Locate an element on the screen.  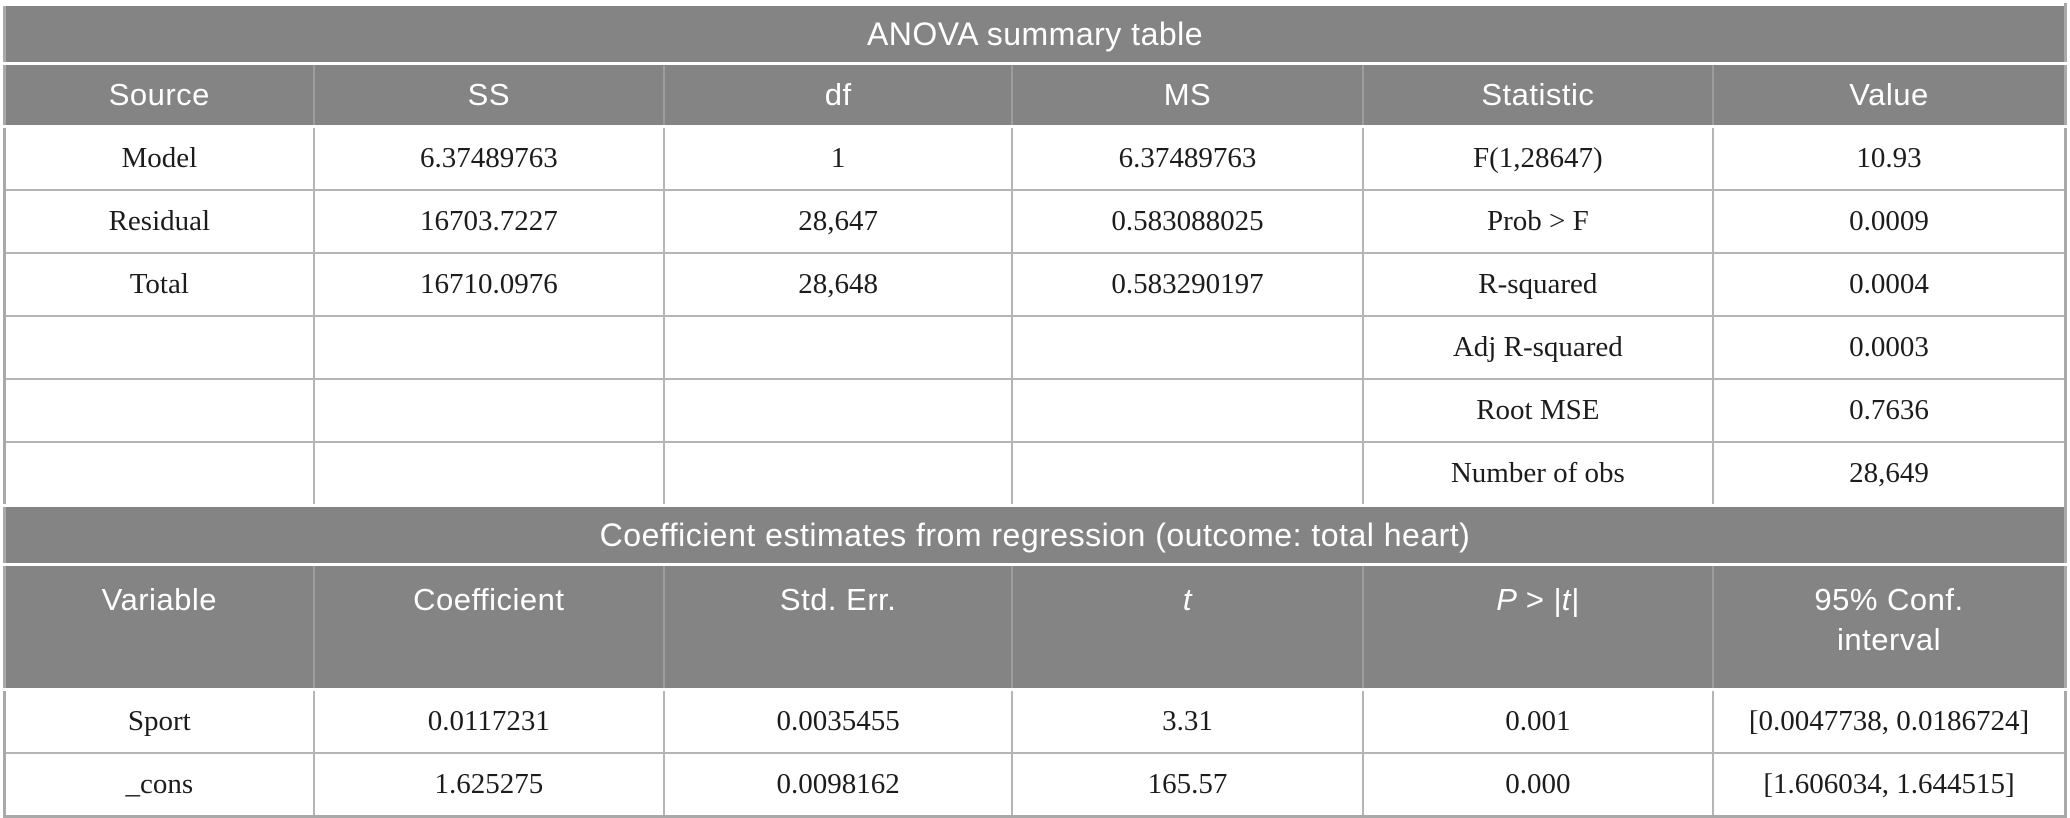
col-header-conf-interval-label: 95% Conf. interval is located at coordinates (1889, 619).